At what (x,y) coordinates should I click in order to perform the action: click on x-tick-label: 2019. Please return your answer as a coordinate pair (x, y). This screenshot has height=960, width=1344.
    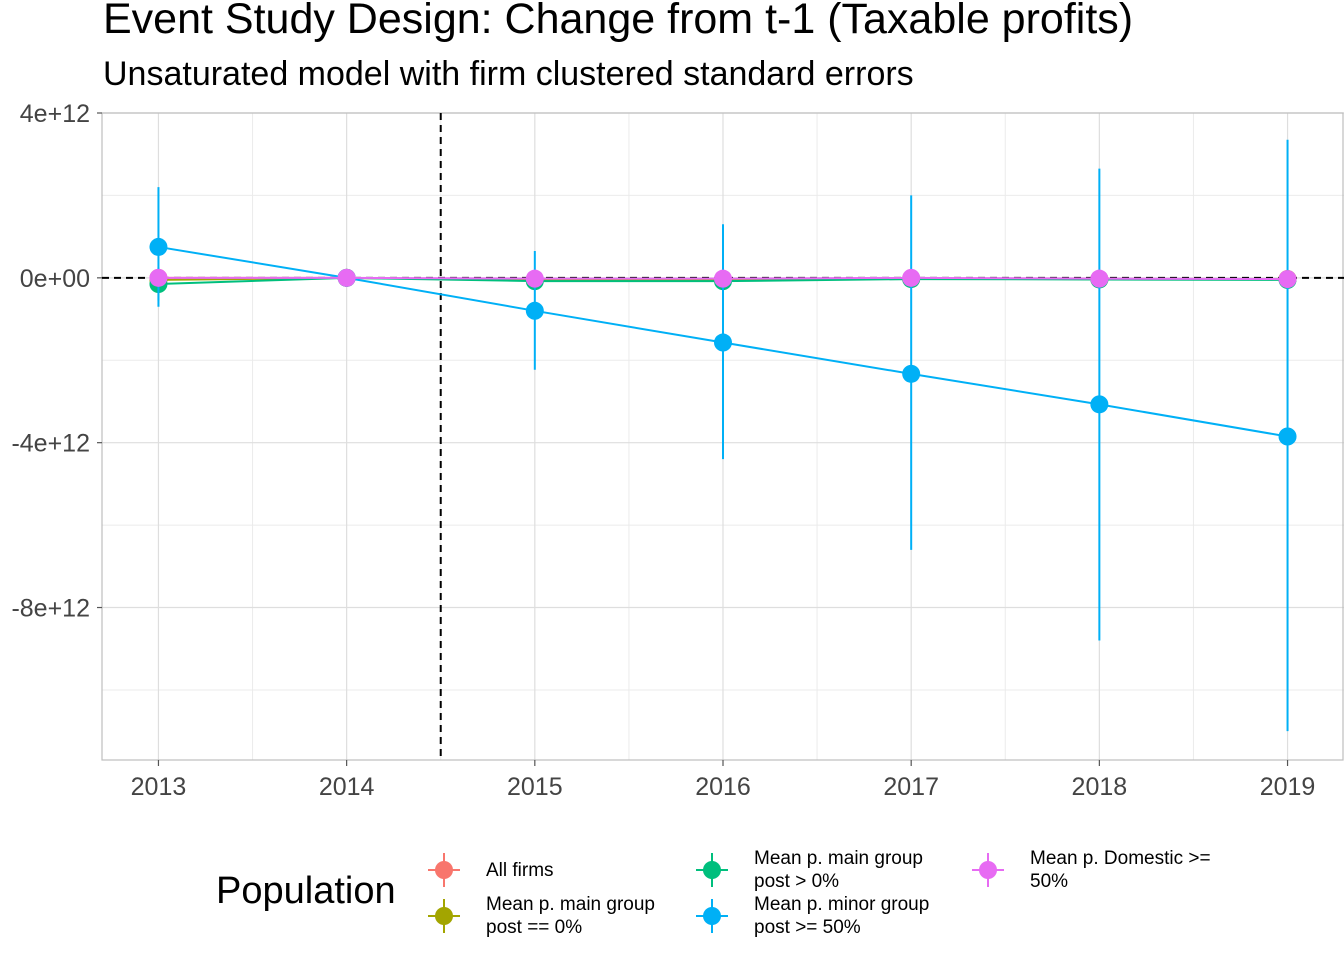
    Looking at the image, I should click on (1288, 787).